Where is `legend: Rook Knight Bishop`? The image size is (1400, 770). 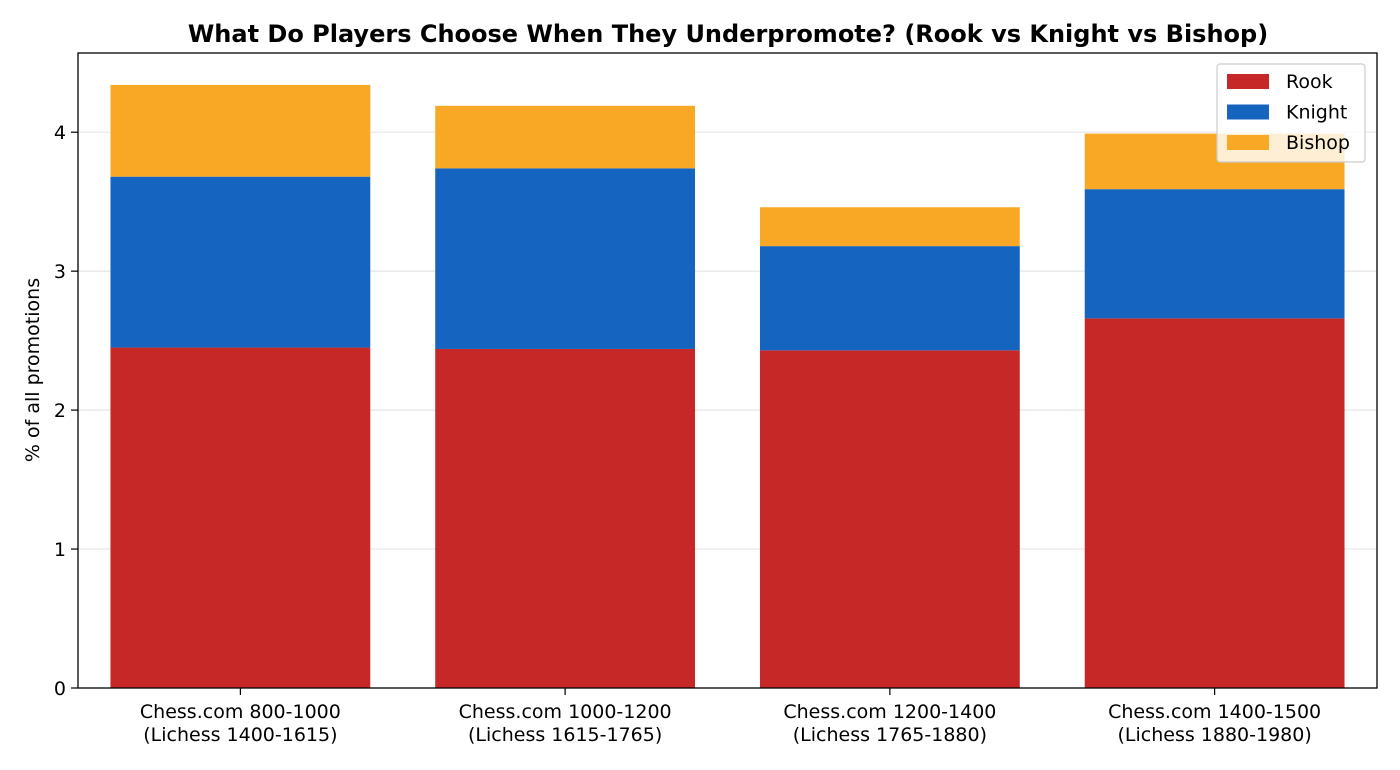 legend: Rook Knight Bishop is located at coordinates (1291, 113).